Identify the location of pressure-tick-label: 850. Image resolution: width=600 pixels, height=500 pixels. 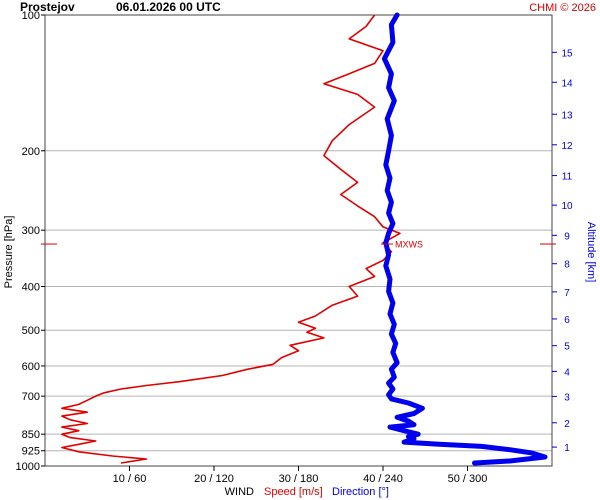
(31, 435).